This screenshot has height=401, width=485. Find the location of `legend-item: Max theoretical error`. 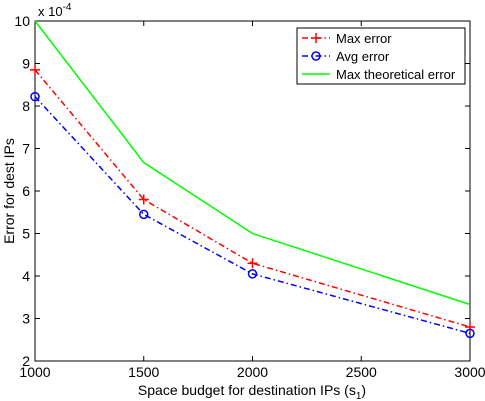

legend-item: Max theoretical error is located at coordinates (379, 74).